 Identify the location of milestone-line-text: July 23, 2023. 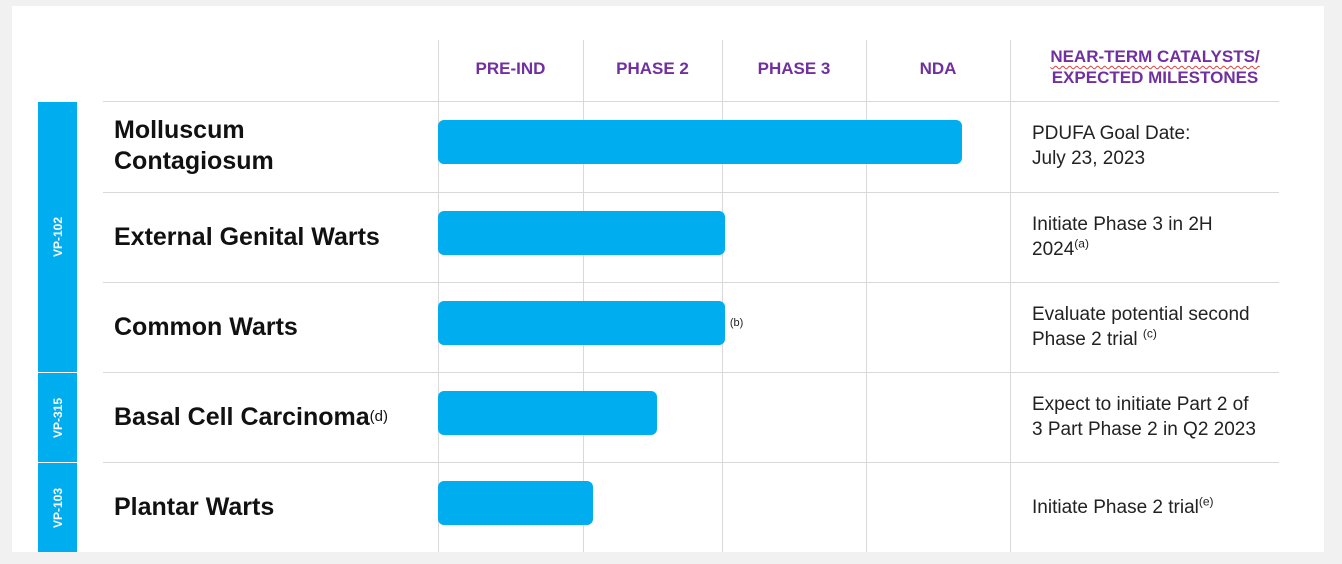
(1089, 158).